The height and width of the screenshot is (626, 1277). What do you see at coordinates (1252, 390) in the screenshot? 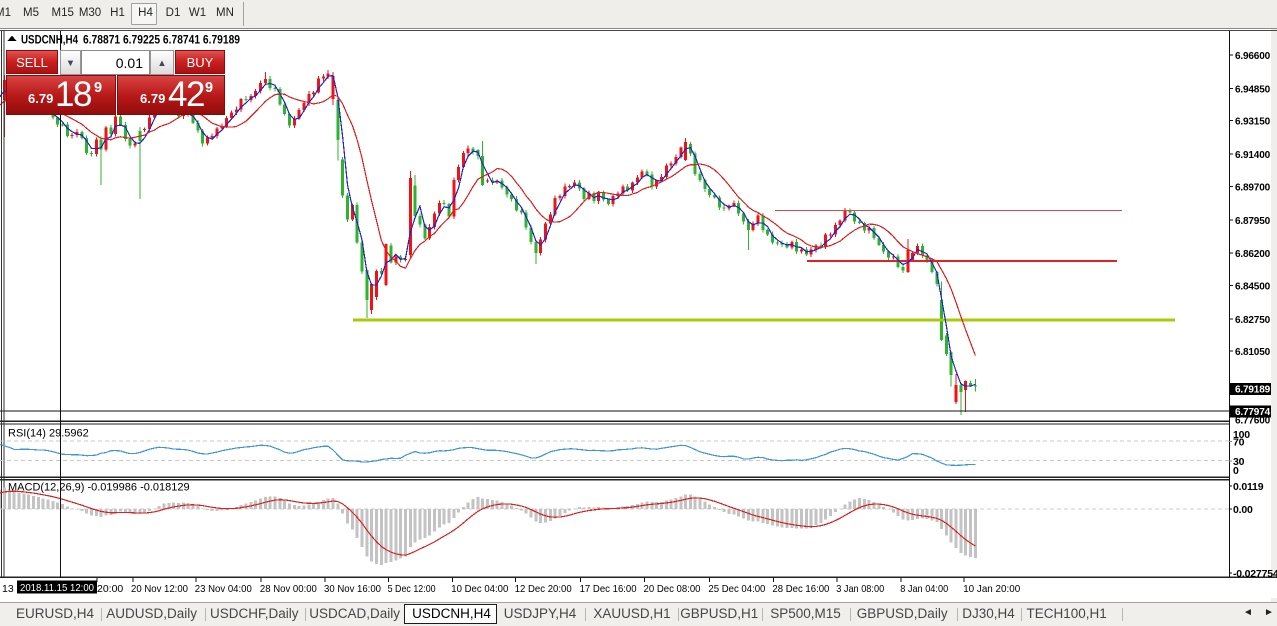
I see `svg-text: 6.79189` at bounding box center [1252, 390].